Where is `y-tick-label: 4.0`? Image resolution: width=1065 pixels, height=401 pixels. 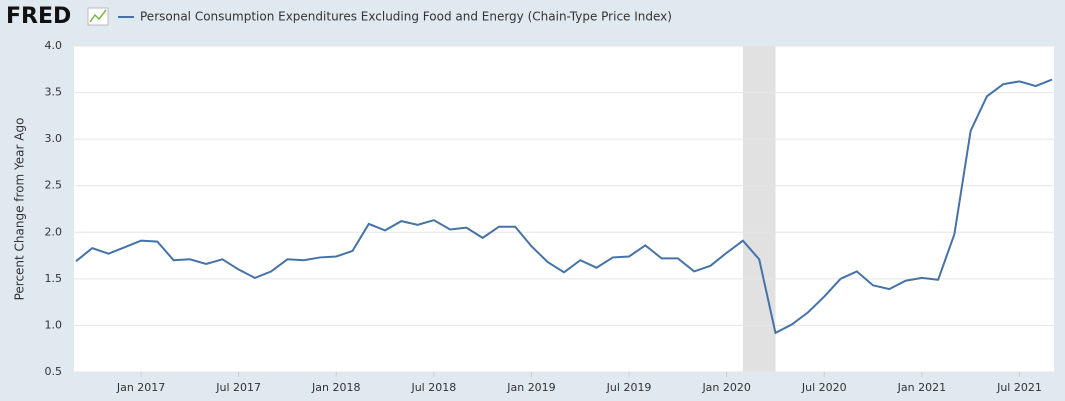 y-tick-label: 4.0 is located at coordinates (54, 45).